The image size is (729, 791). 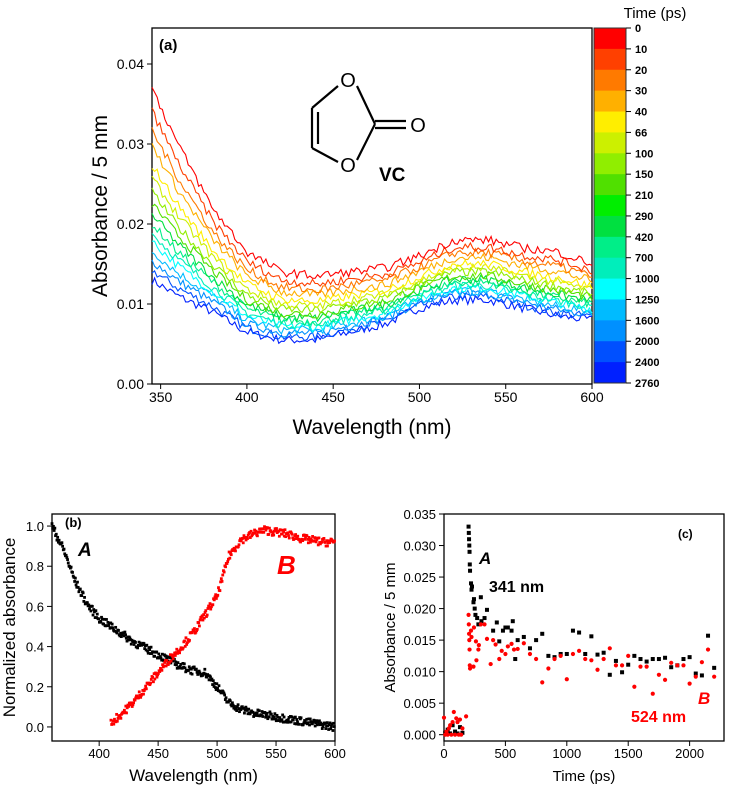 What do you see at coordinates (610, 268) in the screenshot?
I see `colorbar-swatch` at bounding box center [610, 268].